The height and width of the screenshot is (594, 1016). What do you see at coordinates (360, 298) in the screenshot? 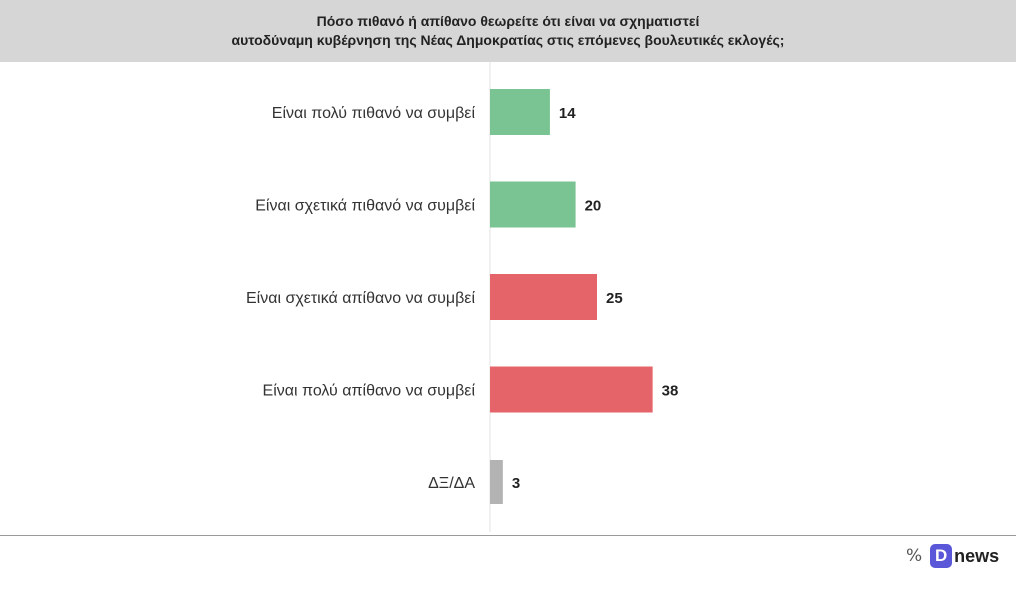
I see `category-label: Είναι σχετικά απίθανο να συμβεί` at bounding box center [360, 298].